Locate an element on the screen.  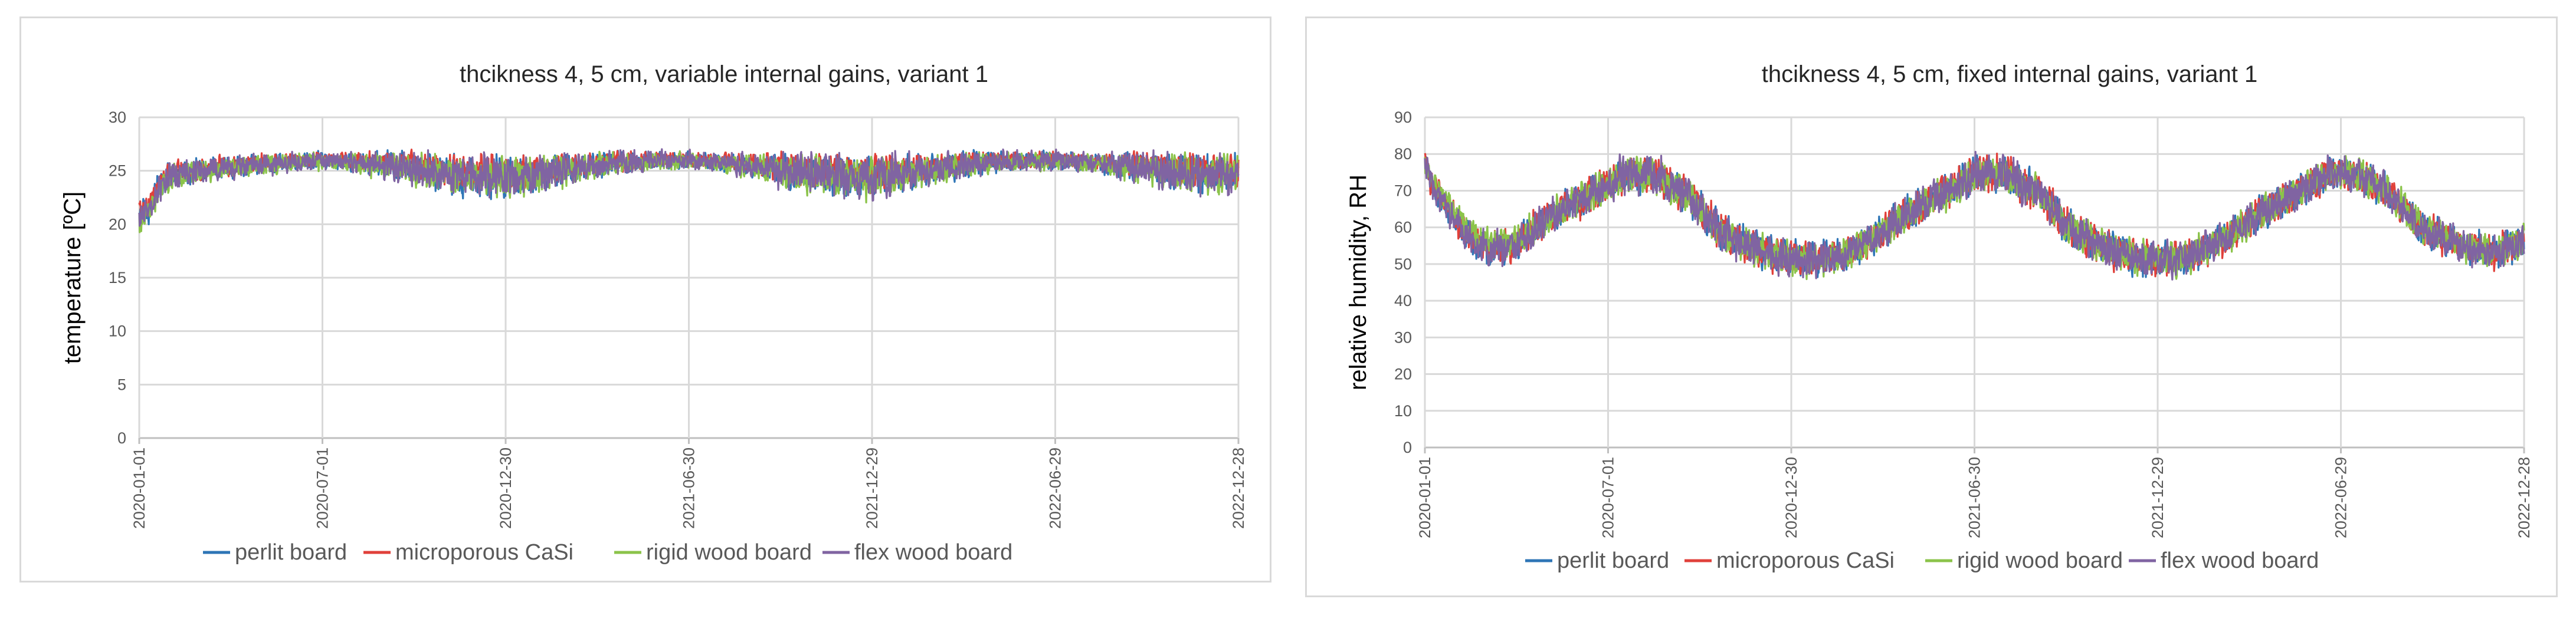
y-tick-label-40: 40 is located at coordinates (1403, 301).